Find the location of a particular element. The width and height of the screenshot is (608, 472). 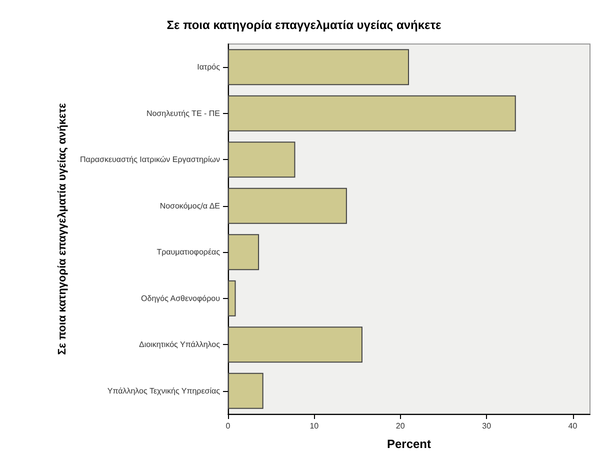

x-tick-label: 30 is located at coordinates (487, 426).